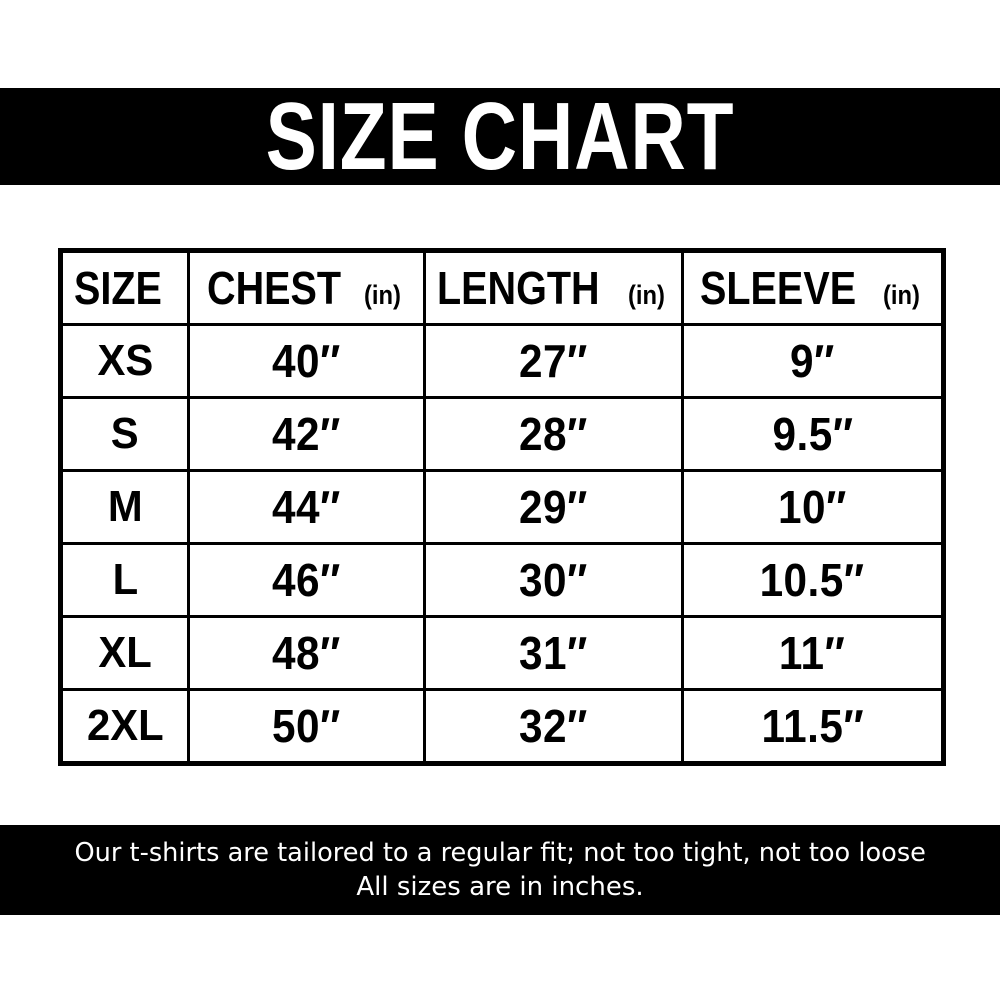  I want to click on cell-chest: 46″, so click(306, 580).